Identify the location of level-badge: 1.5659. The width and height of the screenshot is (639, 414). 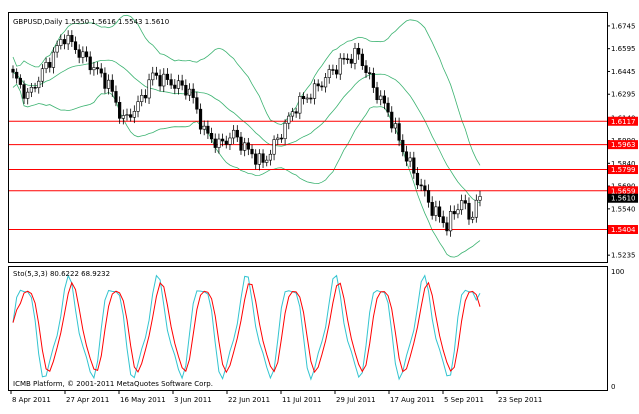
(623, 191).